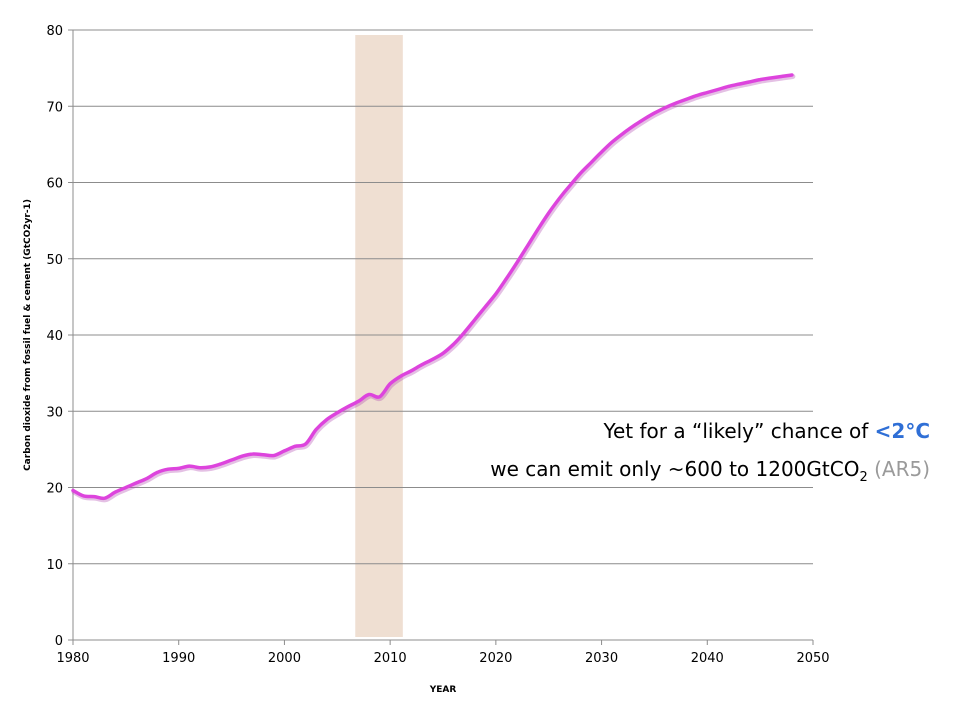 This screenshot has width=960, height=720. I want to click on y-tick-label-10: 10, so click(54, 565).